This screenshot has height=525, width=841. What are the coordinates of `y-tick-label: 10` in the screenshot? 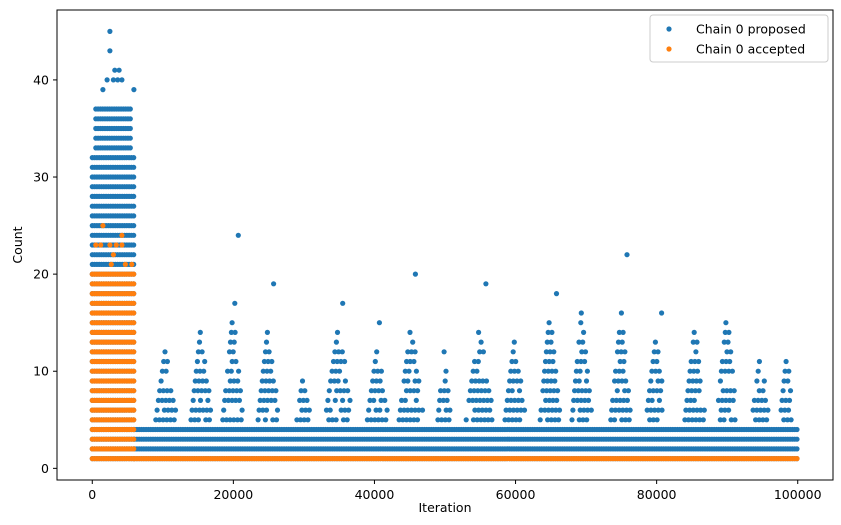 It's located at (41, 371).